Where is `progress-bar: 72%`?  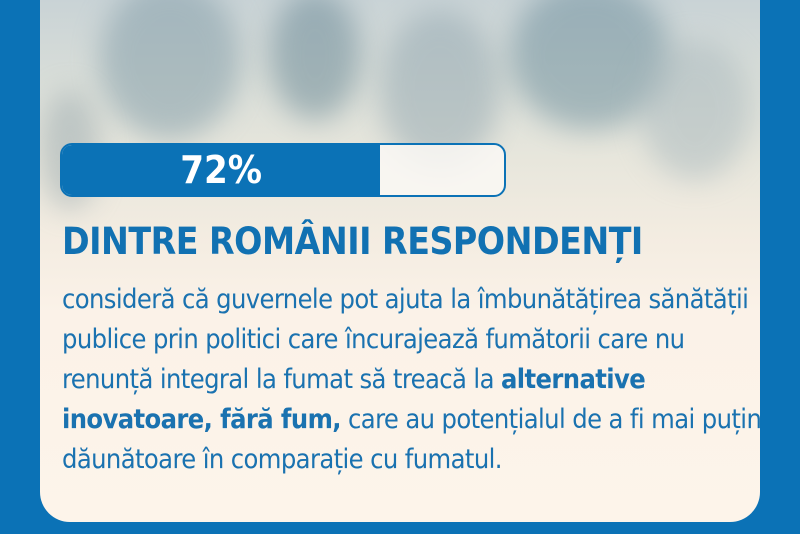 progress-bar: 72% is located at coordinates (283, 170).